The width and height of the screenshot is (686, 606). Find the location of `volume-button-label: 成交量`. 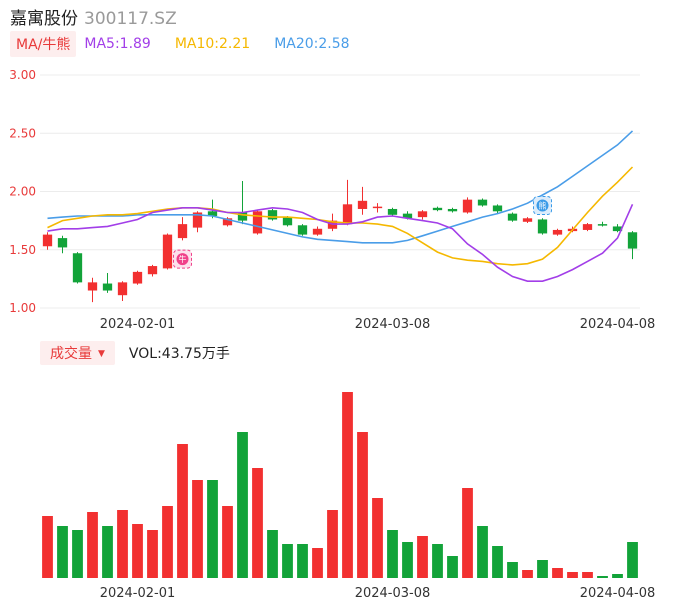

volume-button-label: 成交量 is located at coordinates (71, 354).